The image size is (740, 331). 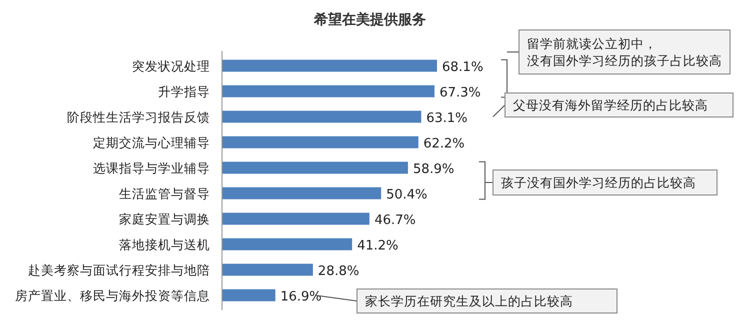 I want to click on y-tick-label: 落地接机与送机, so click(x=164, y=244).